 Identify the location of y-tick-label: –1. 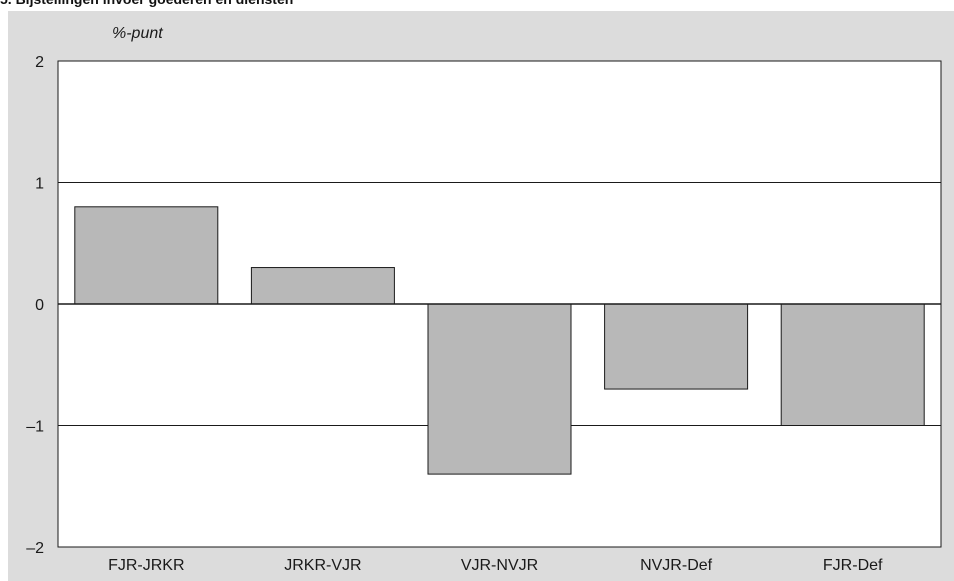
(35, 427).